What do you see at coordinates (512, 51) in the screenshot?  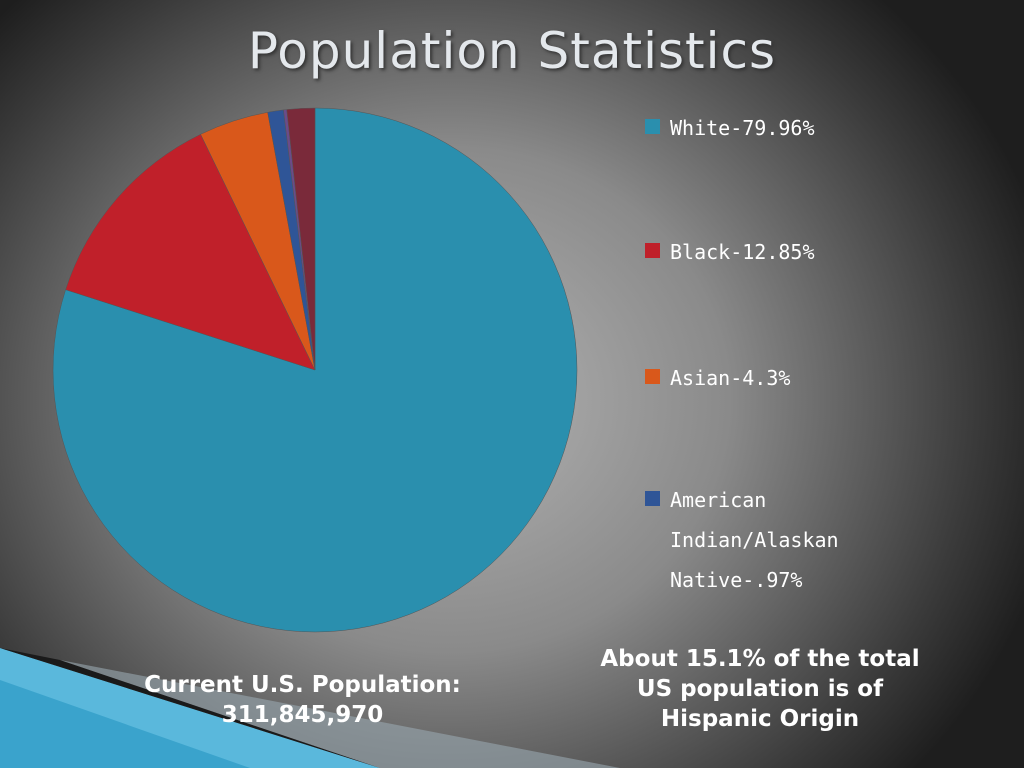 I see `chart-title: Population Statistics` at bounding box center [512, 51].